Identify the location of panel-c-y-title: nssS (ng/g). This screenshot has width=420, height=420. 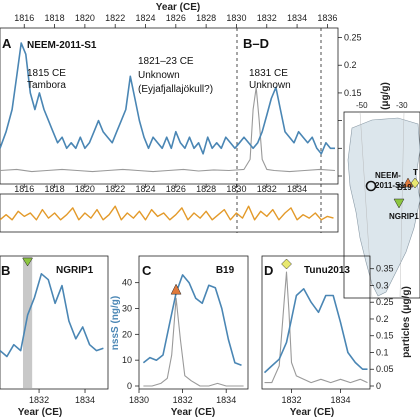
(115, 323).